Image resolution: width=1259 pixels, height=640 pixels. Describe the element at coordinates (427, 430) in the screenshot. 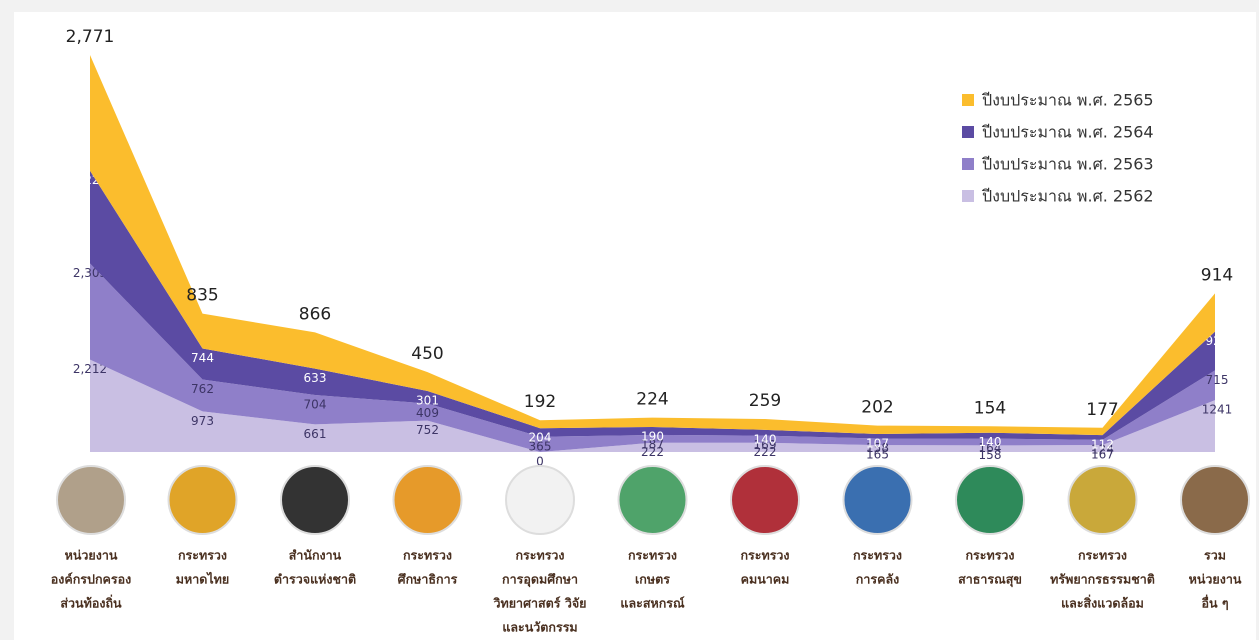

I see `value-label: 752` at that location.